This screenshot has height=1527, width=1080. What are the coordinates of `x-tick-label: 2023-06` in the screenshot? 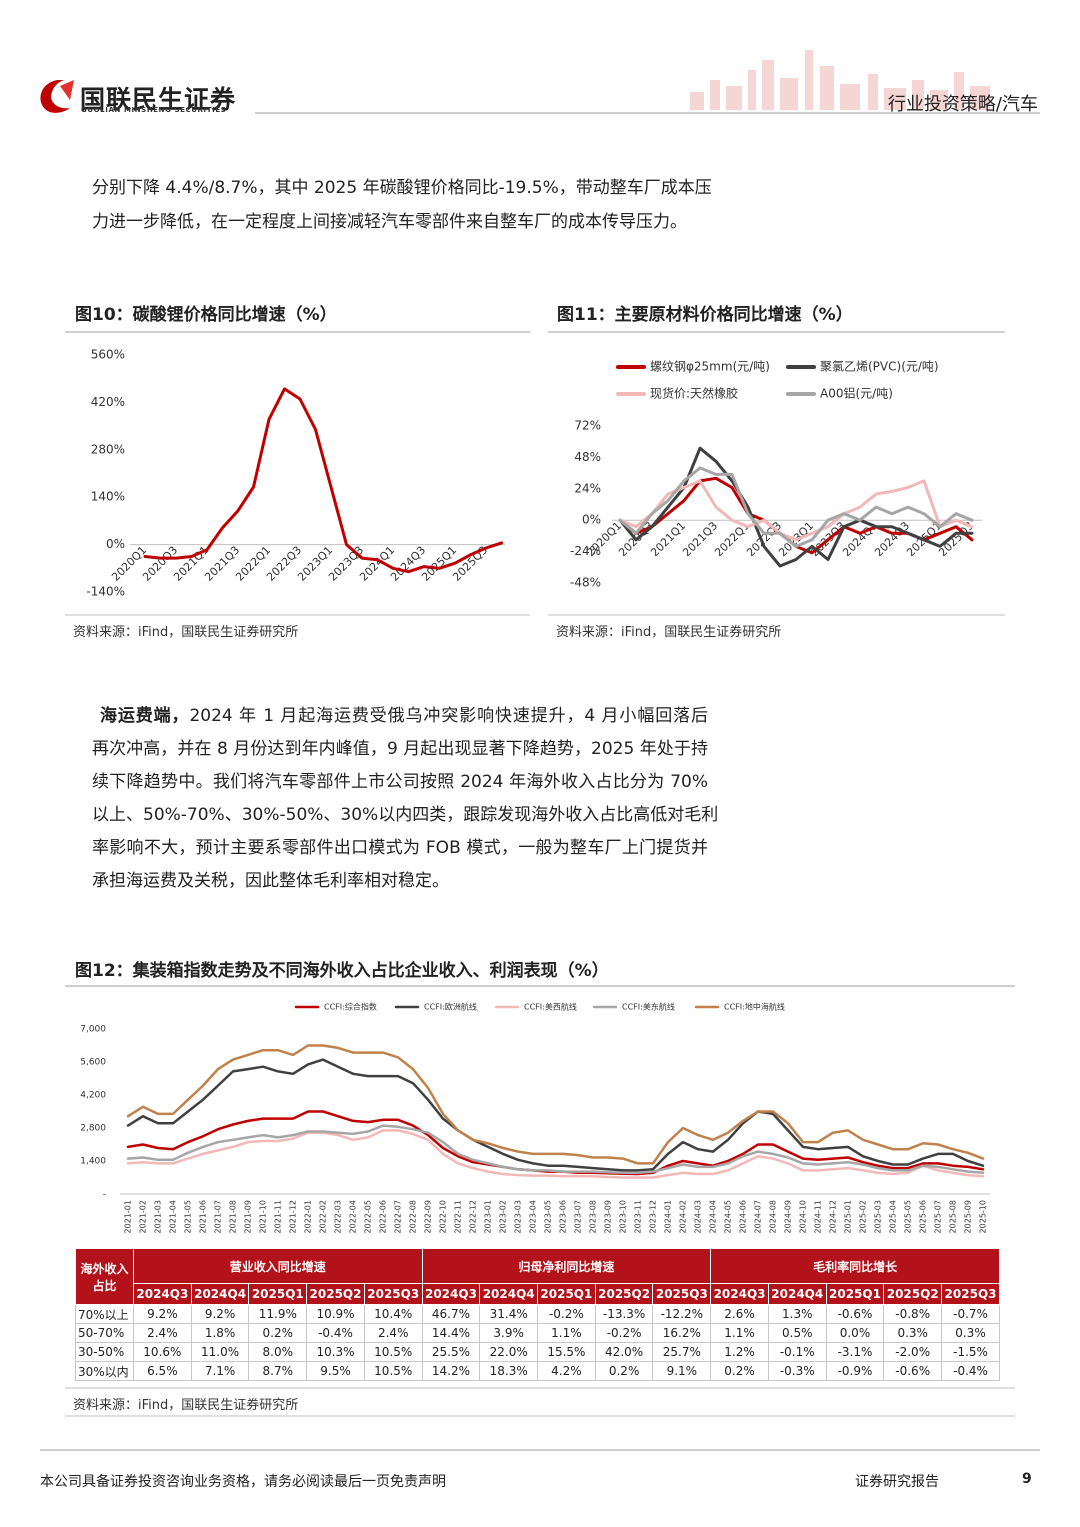 It's located at (563, 1216).